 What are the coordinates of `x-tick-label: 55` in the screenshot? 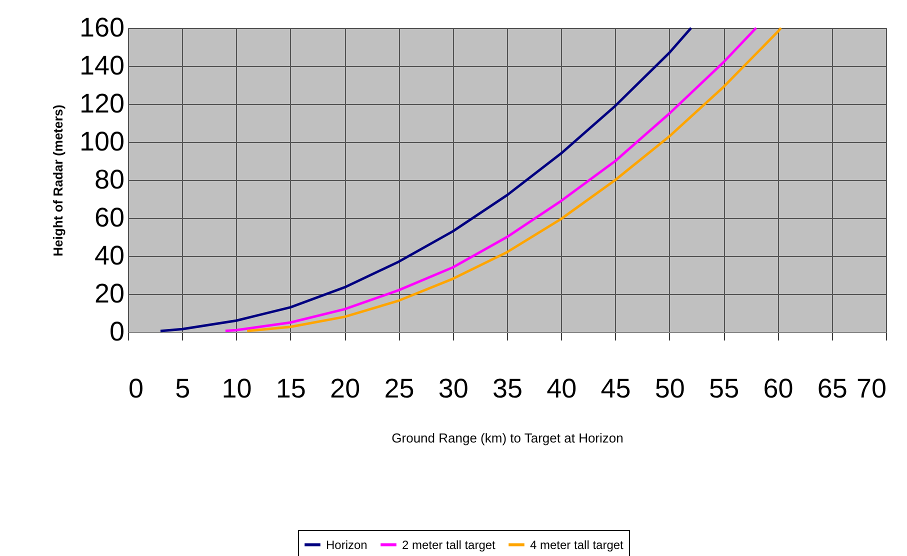 It's located at (724, 389).